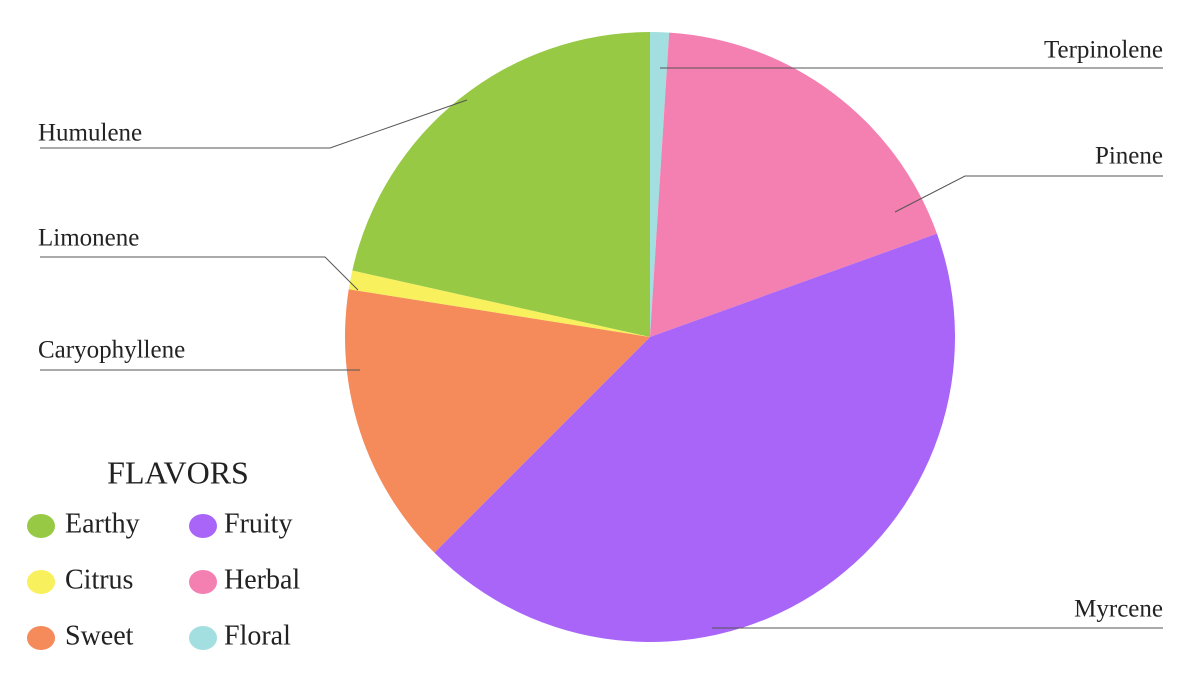  I want to click on legend-label: Sweet, so click(99, 635).